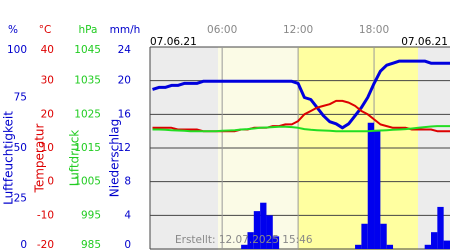 This screenshot has width=450, height=250. What do you see at coordinates (47, 50) in the screenshot?
I see `y-tick-label: 40` at bounding box center [47, 50].